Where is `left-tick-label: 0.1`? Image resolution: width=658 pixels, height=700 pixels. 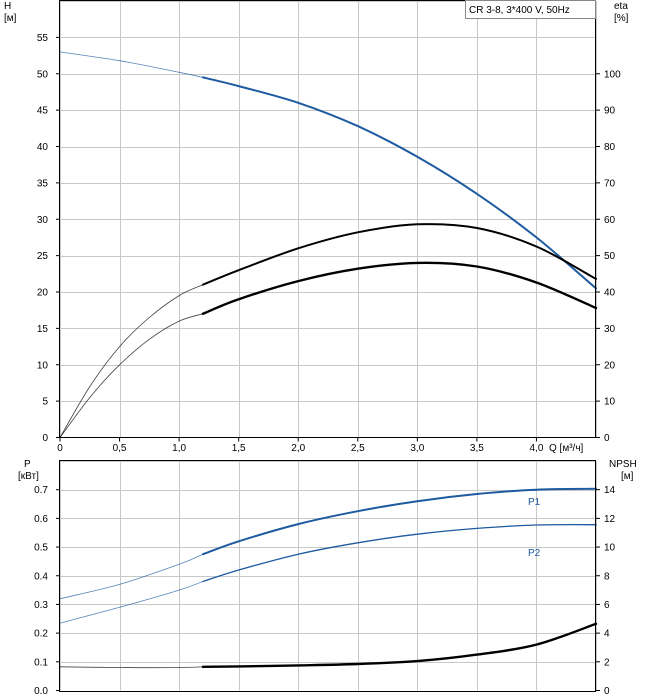
left-tick-label: 0.1 is located at coordinates (41, 662).